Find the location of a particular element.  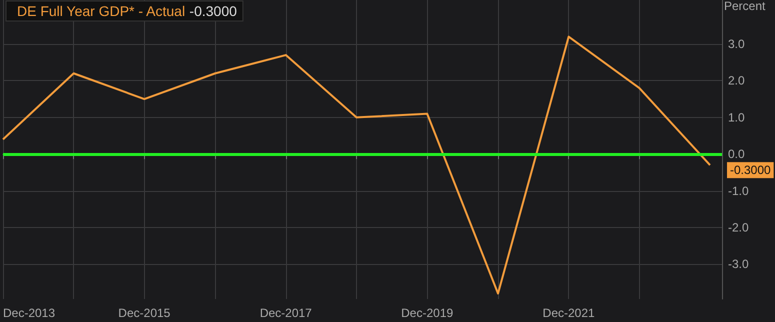

annotation: -0.3000 is located at coordinates (213, 11).